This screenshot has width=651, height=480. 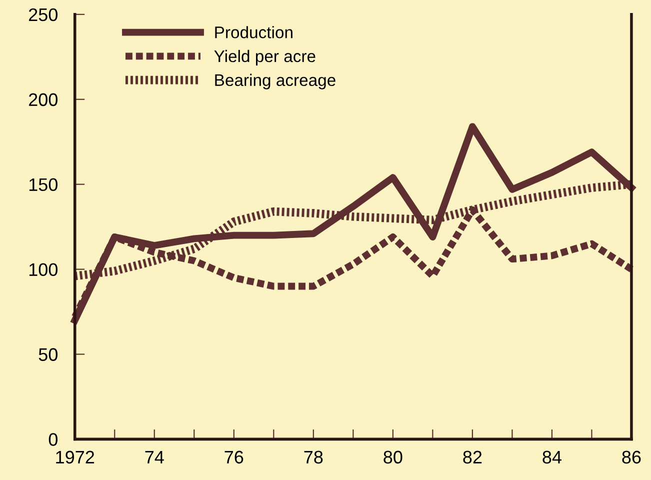 I want to click on legend-label: Production, so click(x=253, y=32).